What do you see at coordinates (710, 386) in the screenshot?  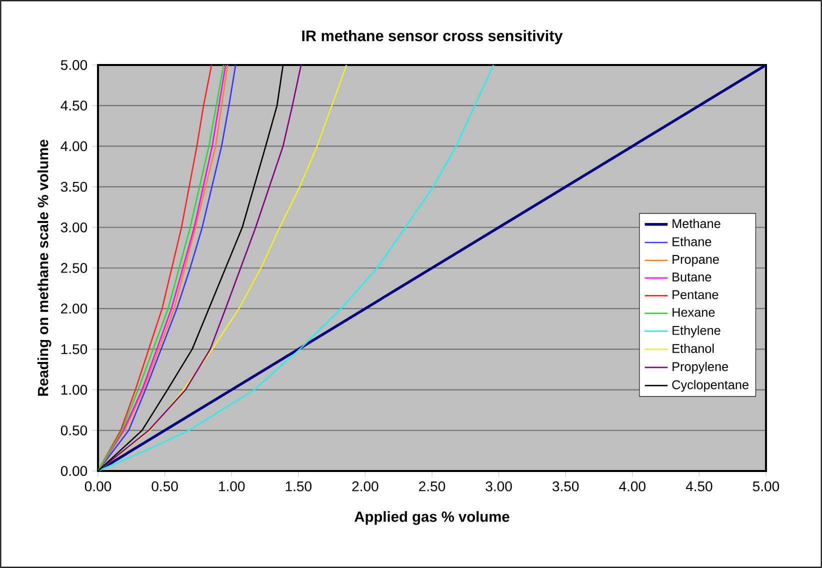 I see `legend-label: Cyclopentane` at bounding box center [710, 386].